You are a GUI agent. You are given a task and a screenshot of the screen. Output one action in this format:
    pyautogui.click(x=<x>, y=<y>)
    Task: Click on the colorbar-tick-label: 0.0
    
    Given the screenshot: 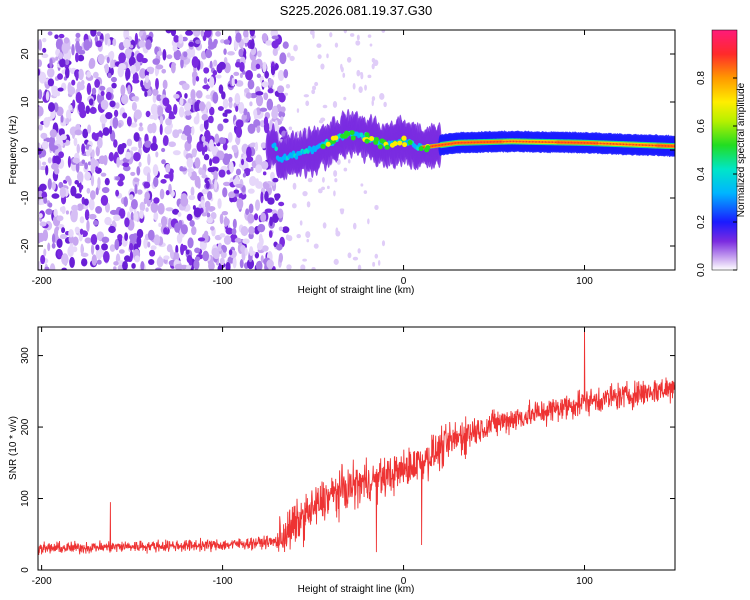 What is the action you would take?
    pyautogui.click(x=701, y=270)
    